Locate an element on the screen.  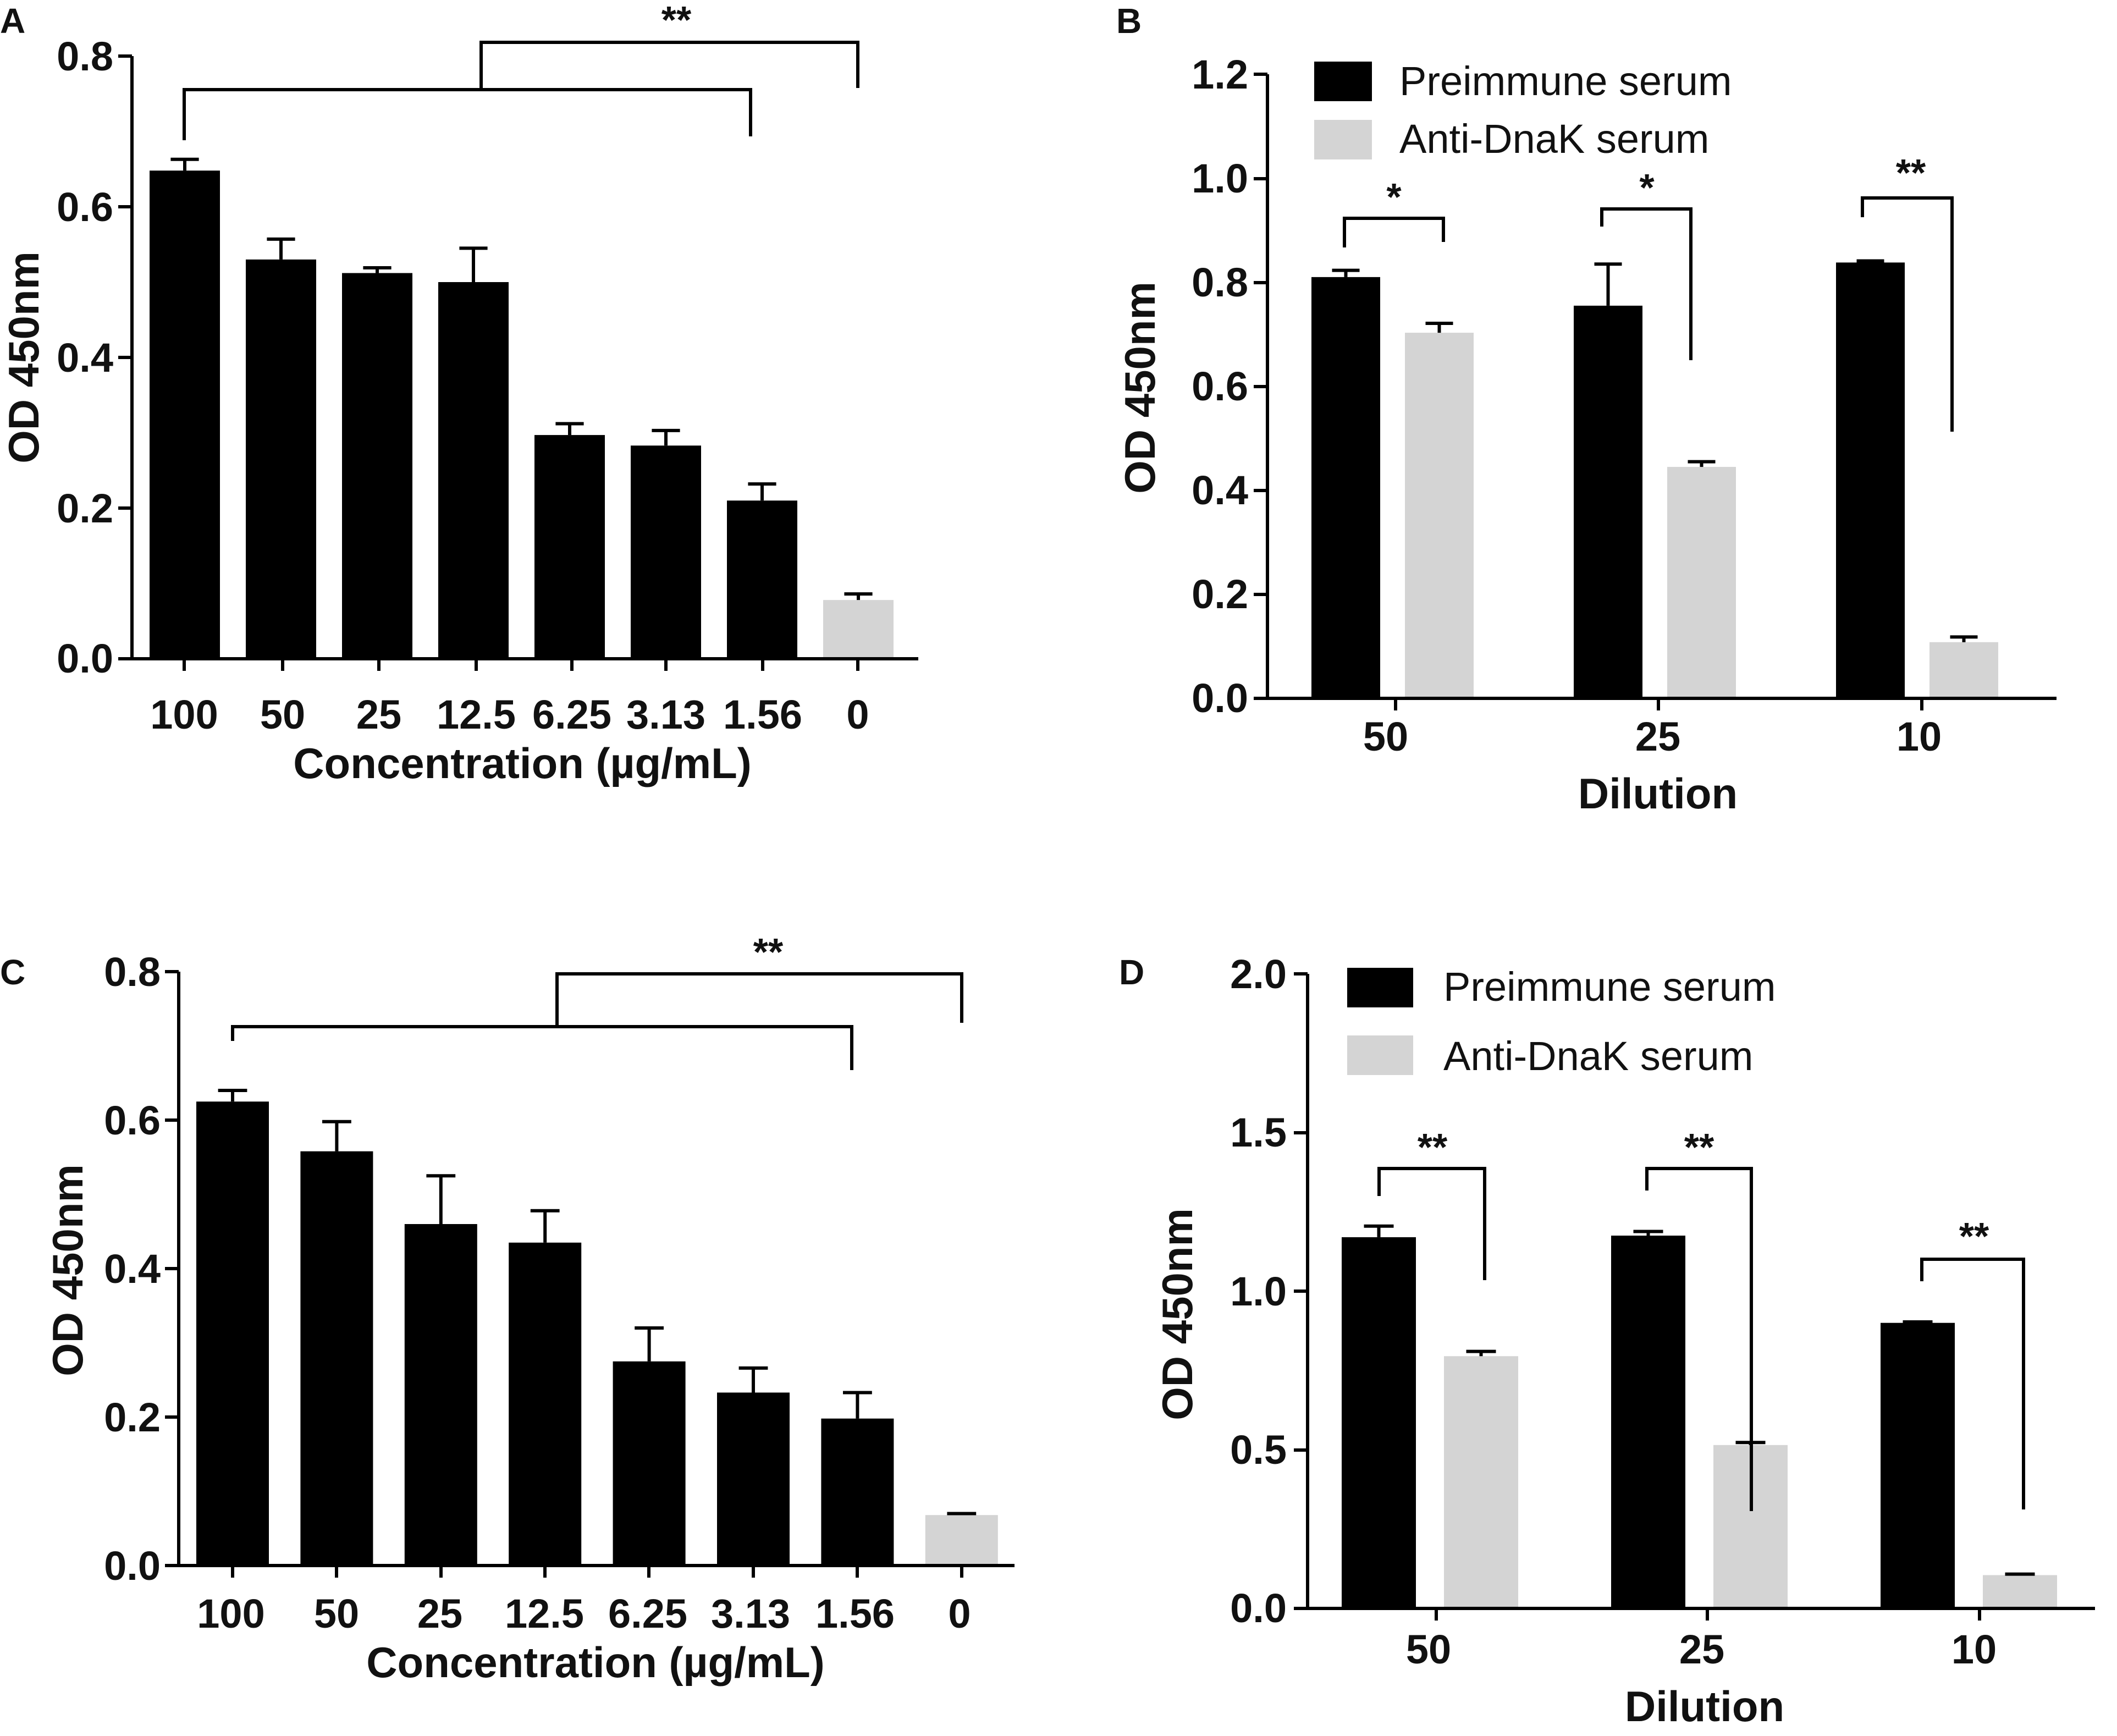
panel-c-ytick-2: 0.4 is located at coordinates (132, 1269).